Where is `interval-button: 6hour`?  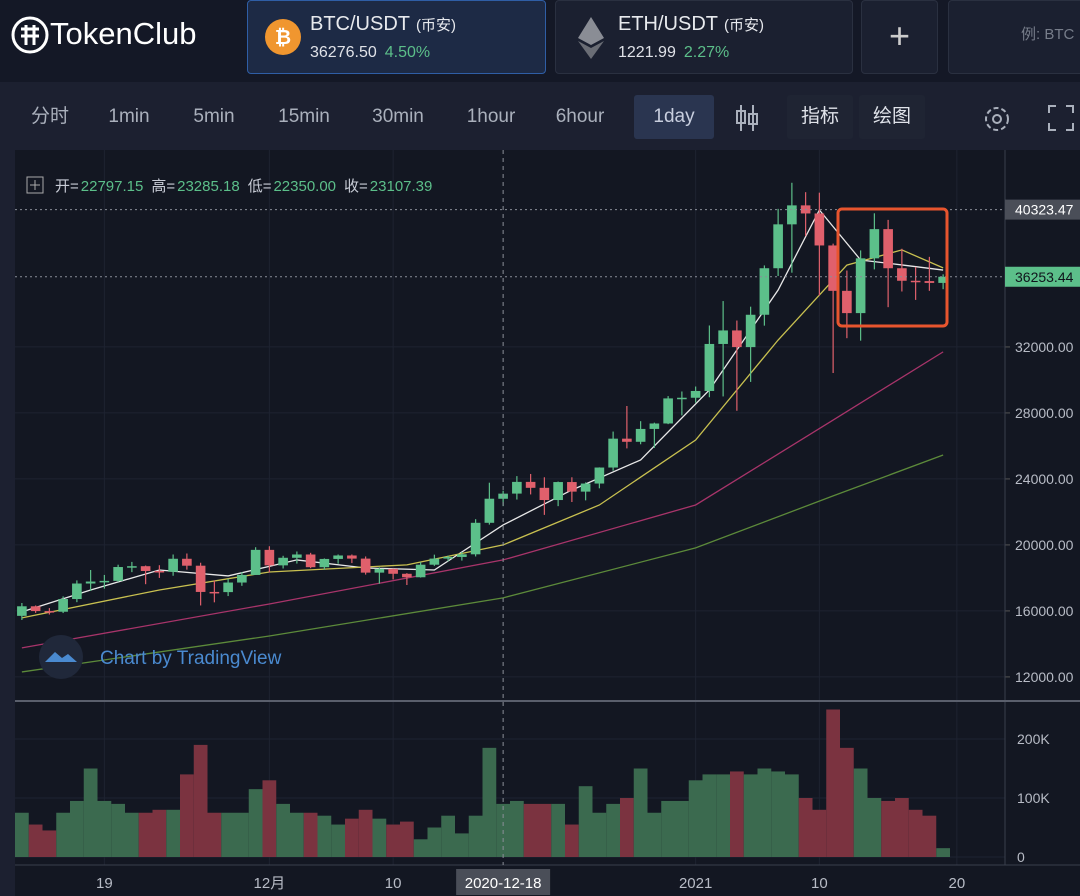 interval-button: 6hour is located at coordinates (580, 116).